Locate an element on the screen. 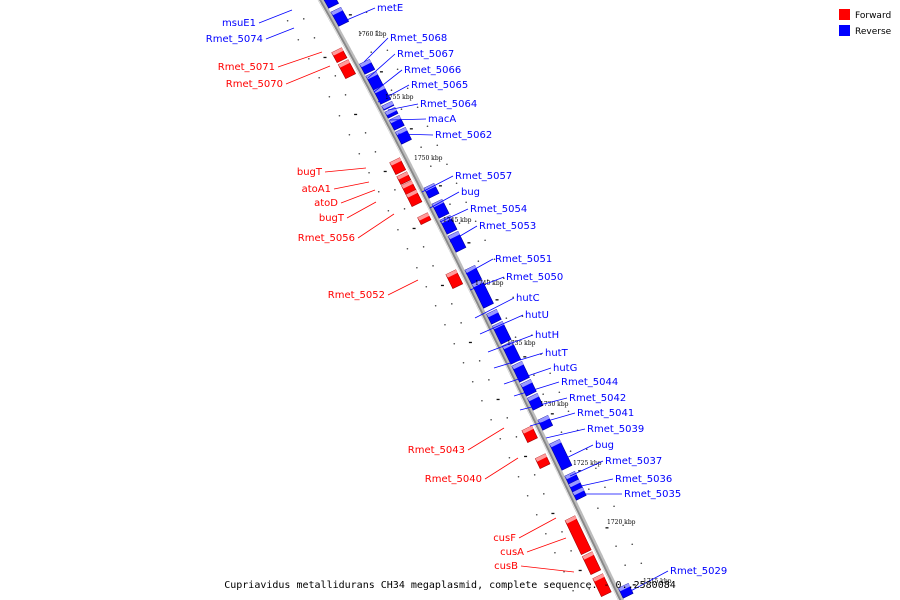 Image resolution: width=900 pixels, height=600 pixels. gene-label-reverse: Rmet_5044 is located at coordinates (589, 382).